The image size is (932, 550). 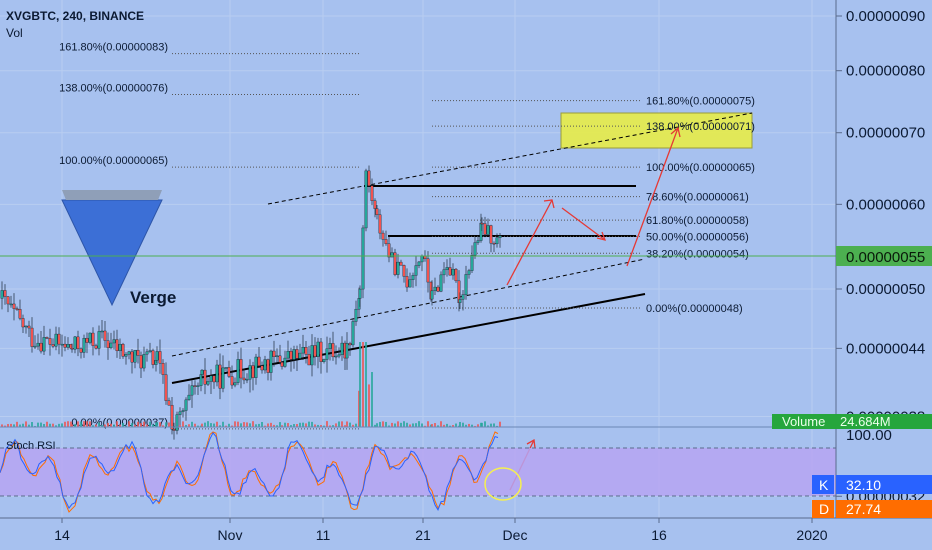 What do you see at coordinates (885, 289) in the screenshot?
I see `price-tick-label: 0.00000050` at bounding box center [885, 289].